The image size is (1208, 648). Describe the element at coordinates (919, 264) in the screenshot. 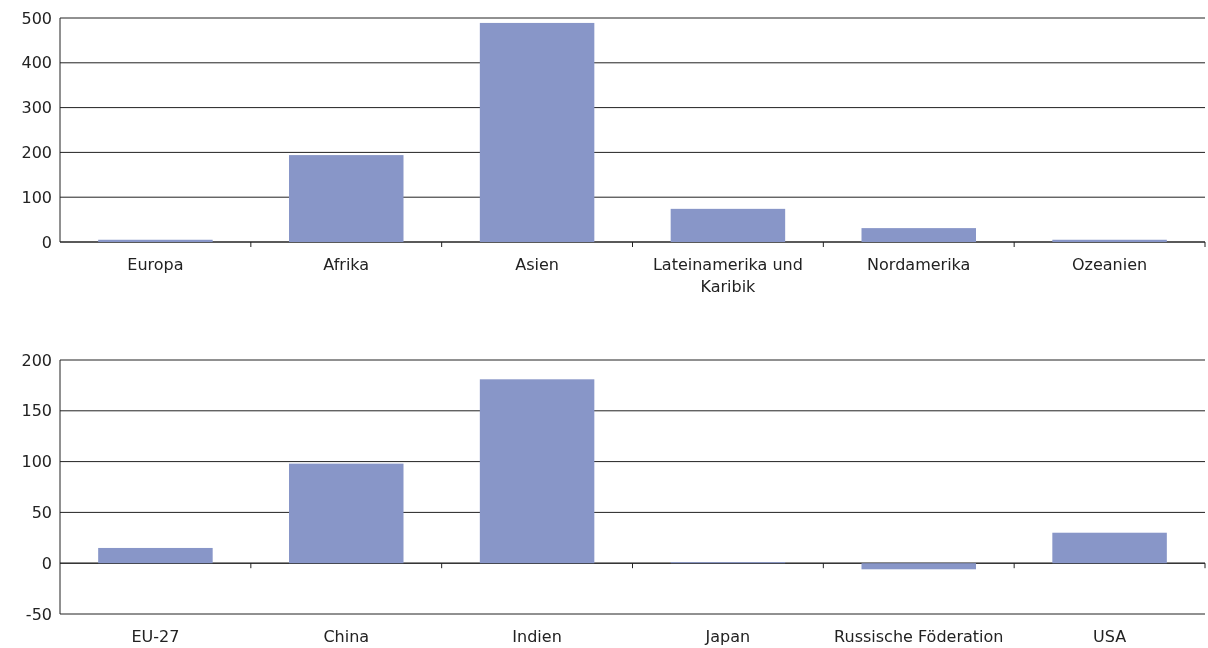

I see `x-tick-label: Nordamerika` at that location.